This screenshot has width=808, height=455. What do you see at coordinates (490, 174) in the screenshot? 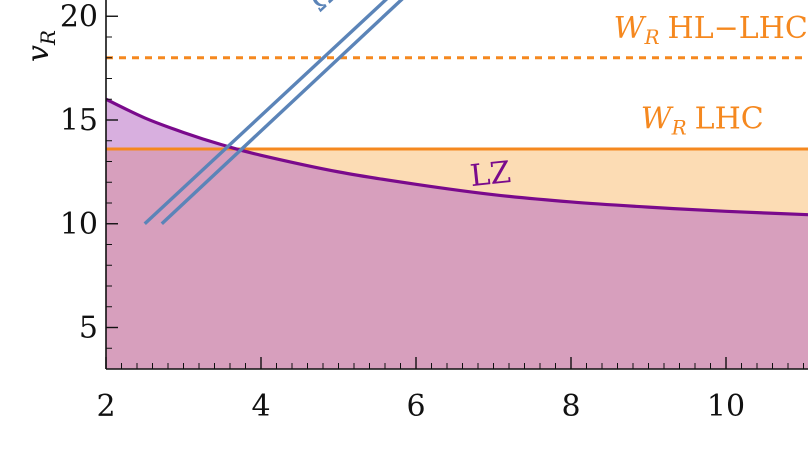
I see `annotation-lz: LZ` at bounding box center [490, 174].